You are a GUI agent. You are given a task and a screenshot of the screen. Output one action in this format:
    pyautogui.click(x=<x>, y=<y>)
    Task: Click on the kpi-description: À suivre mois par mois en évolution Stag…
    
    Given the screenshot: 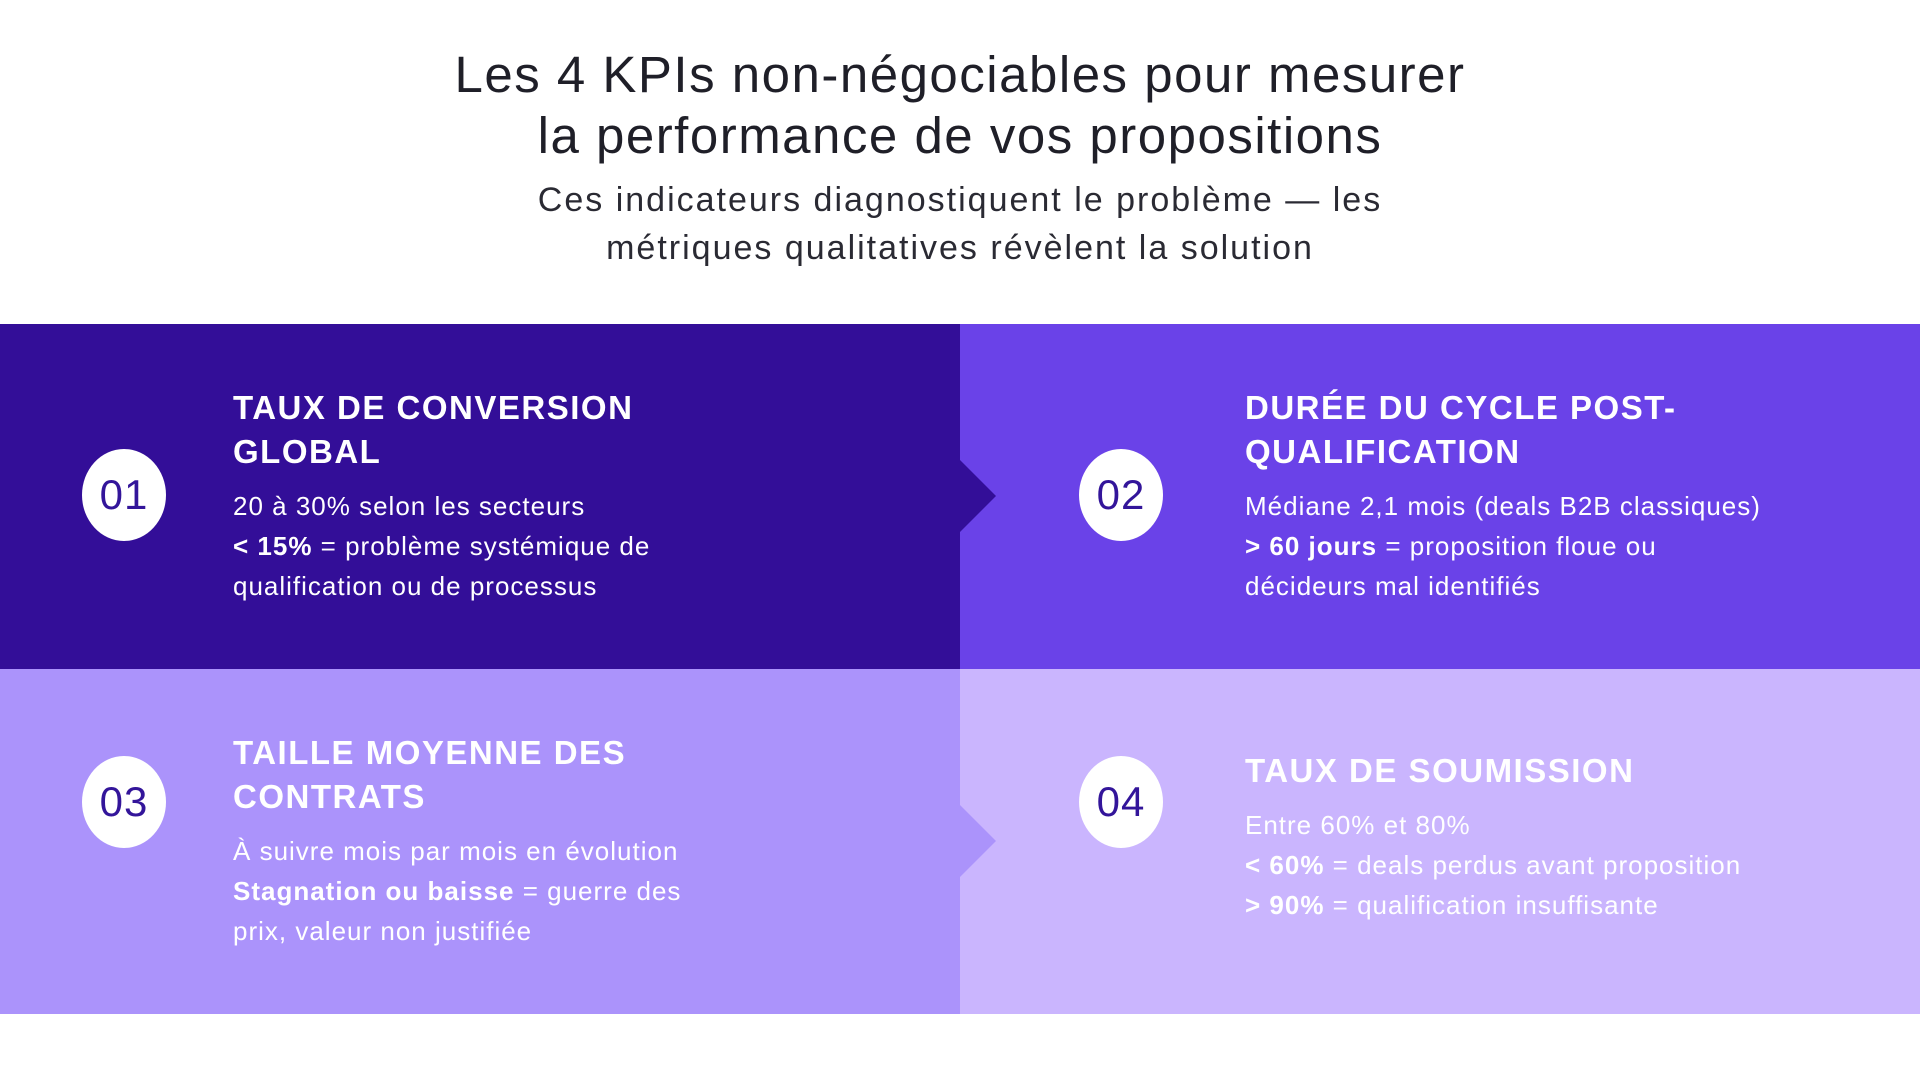 What is the action you would take?
    pyautogui.click(x=533, y=891)
    